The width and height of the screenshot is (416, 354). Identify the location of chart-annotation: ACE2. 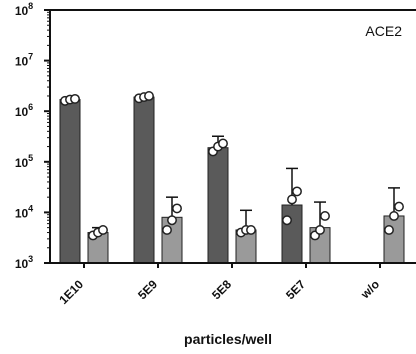
(383, 31).